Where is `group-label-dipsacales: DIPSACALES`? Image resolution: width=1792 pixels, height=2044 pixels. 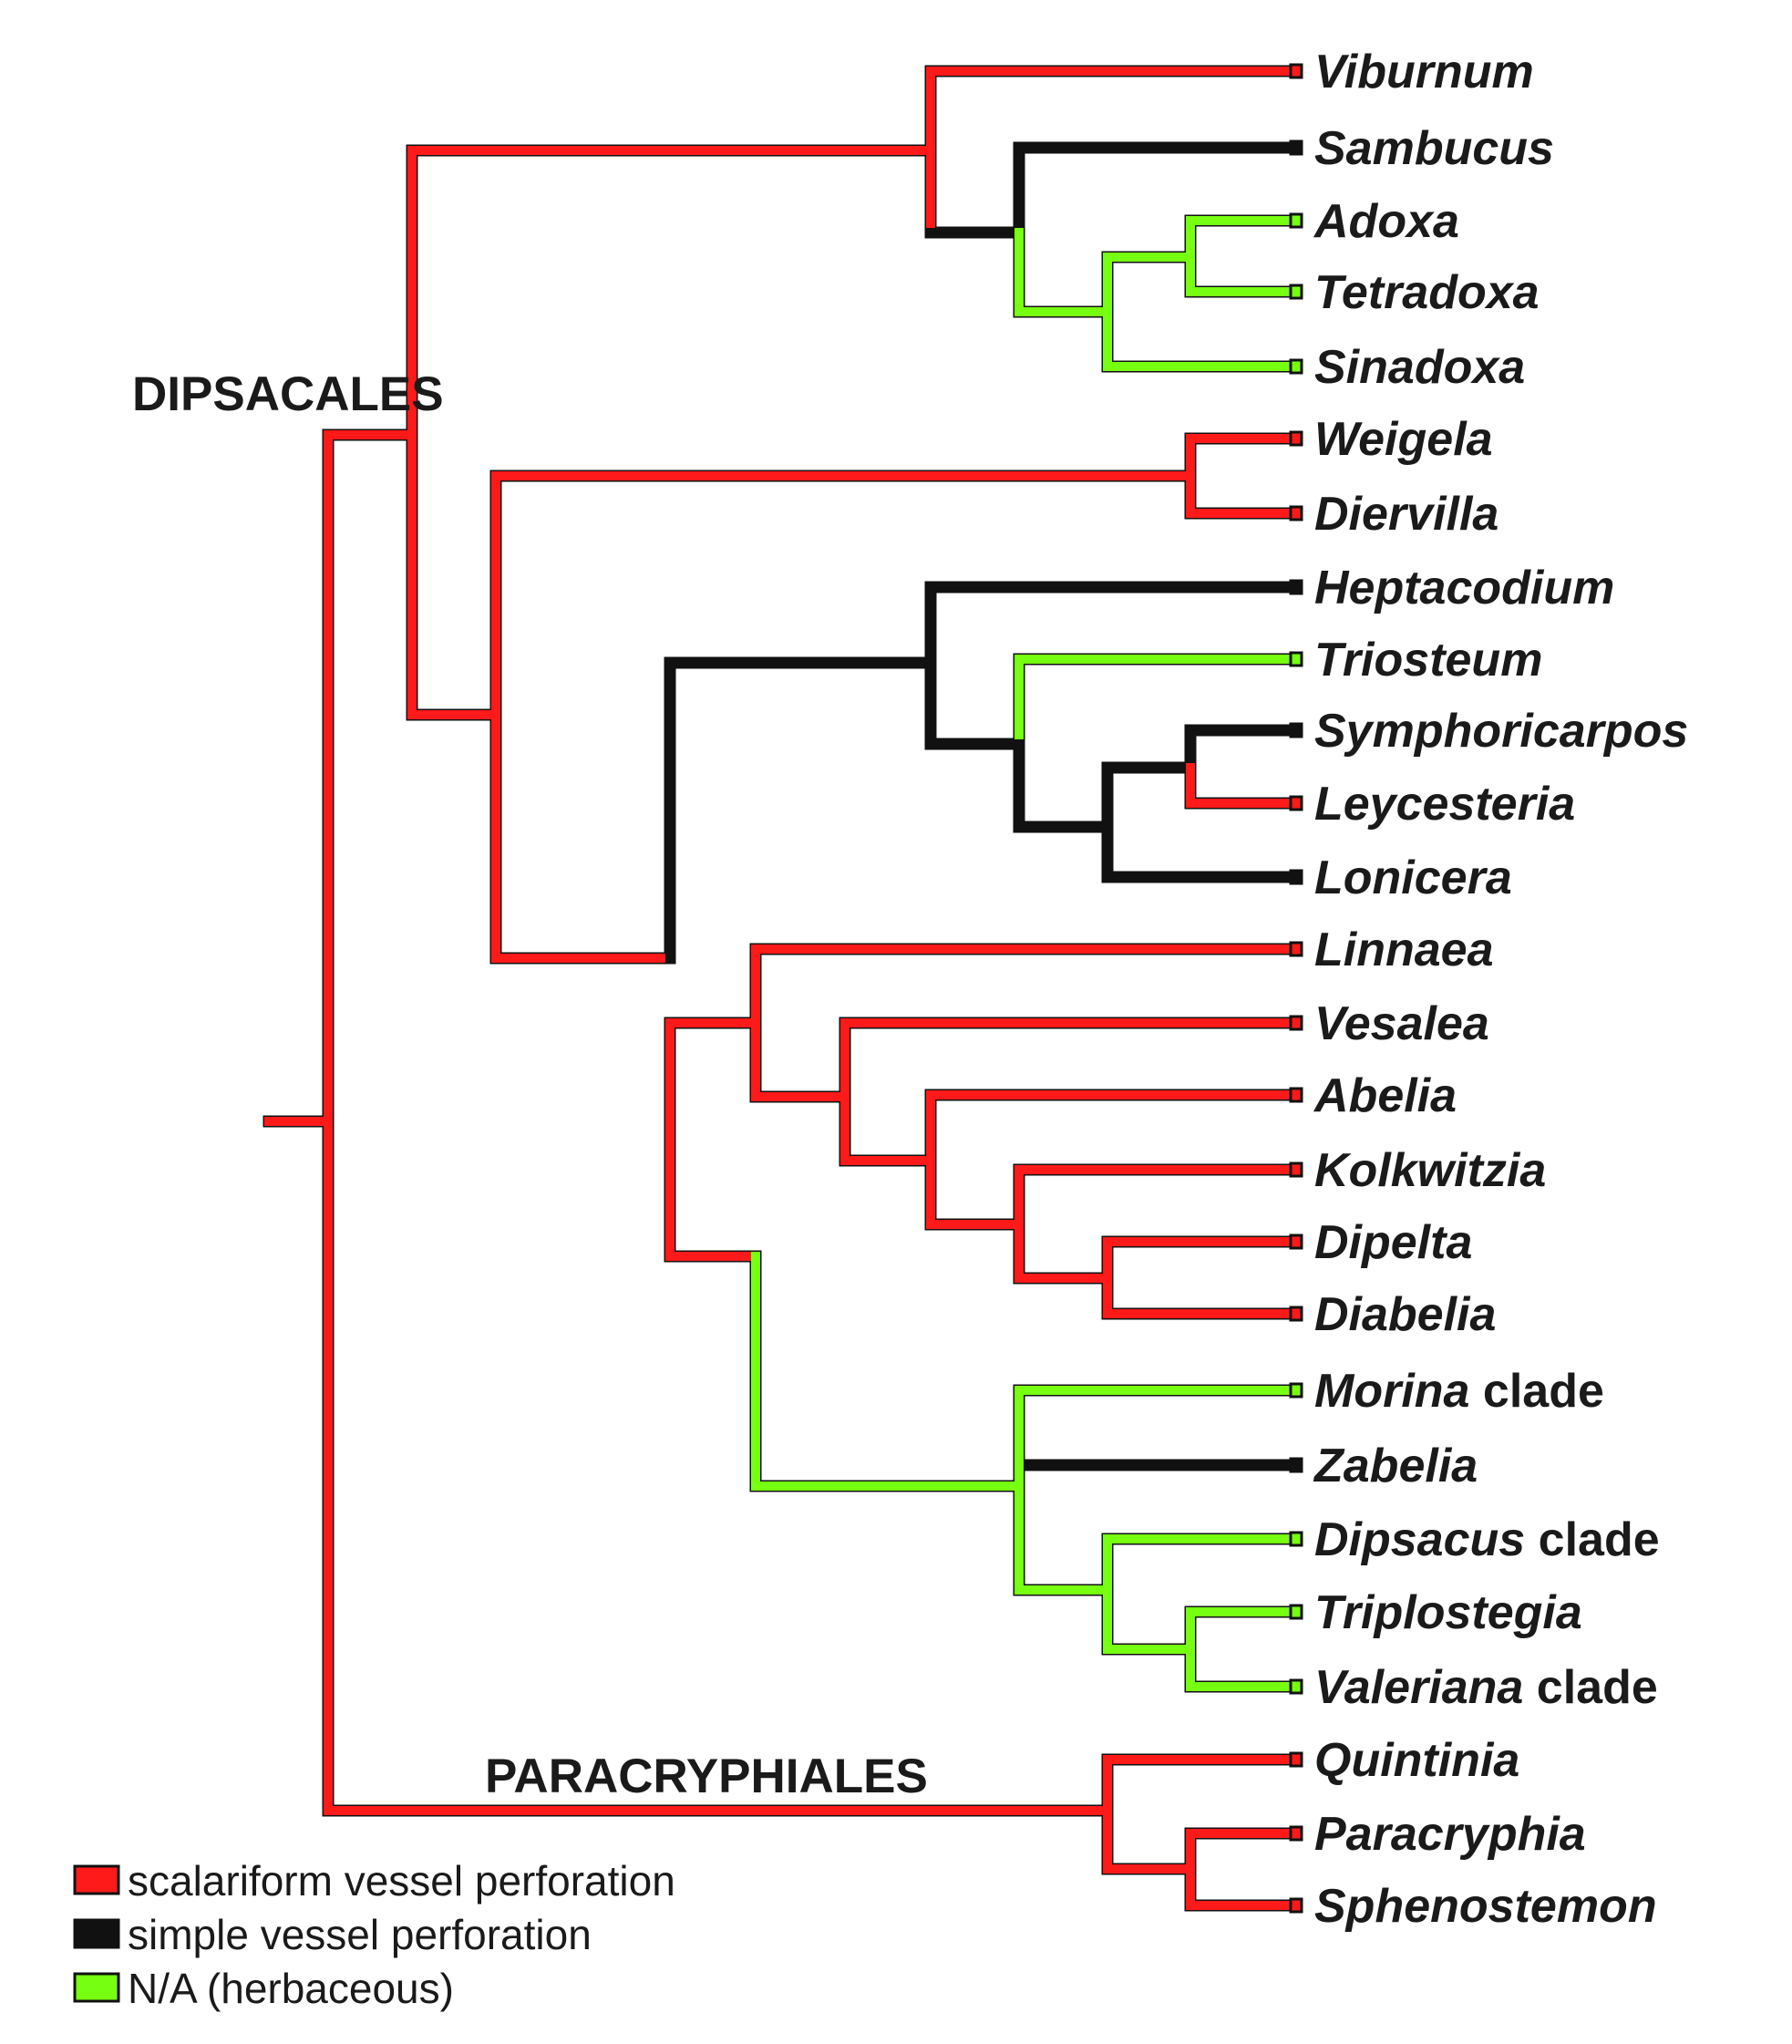 group-label-dipsacales: DIPSACALES is located at coordinates (288, 394).